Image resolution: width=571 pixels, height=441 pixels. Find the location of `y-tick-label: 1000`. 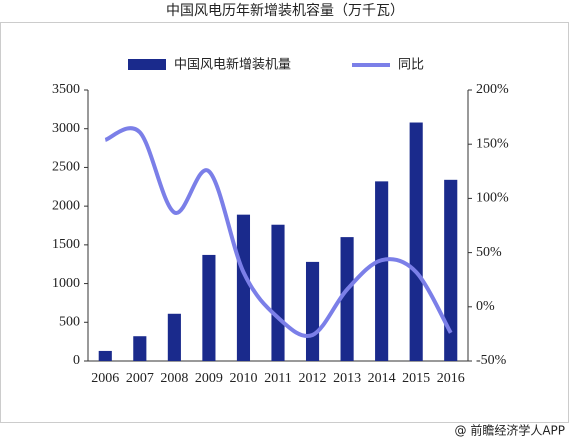

y-tick-label: 1000 is located at coordinates (66, 283).